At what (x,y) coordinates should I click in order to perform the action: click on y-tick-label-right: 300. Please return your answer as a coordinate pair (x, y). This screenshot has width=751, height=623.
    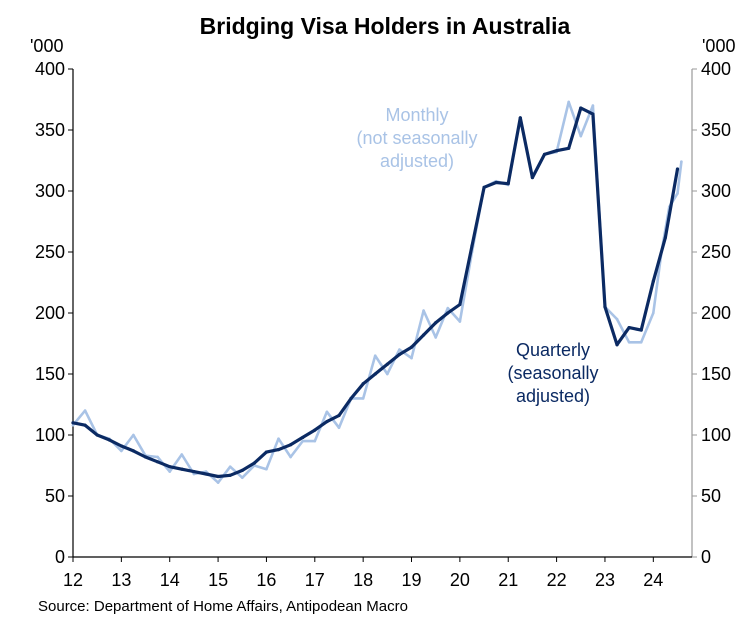
    Looking at the image, I should click on (716, 191).